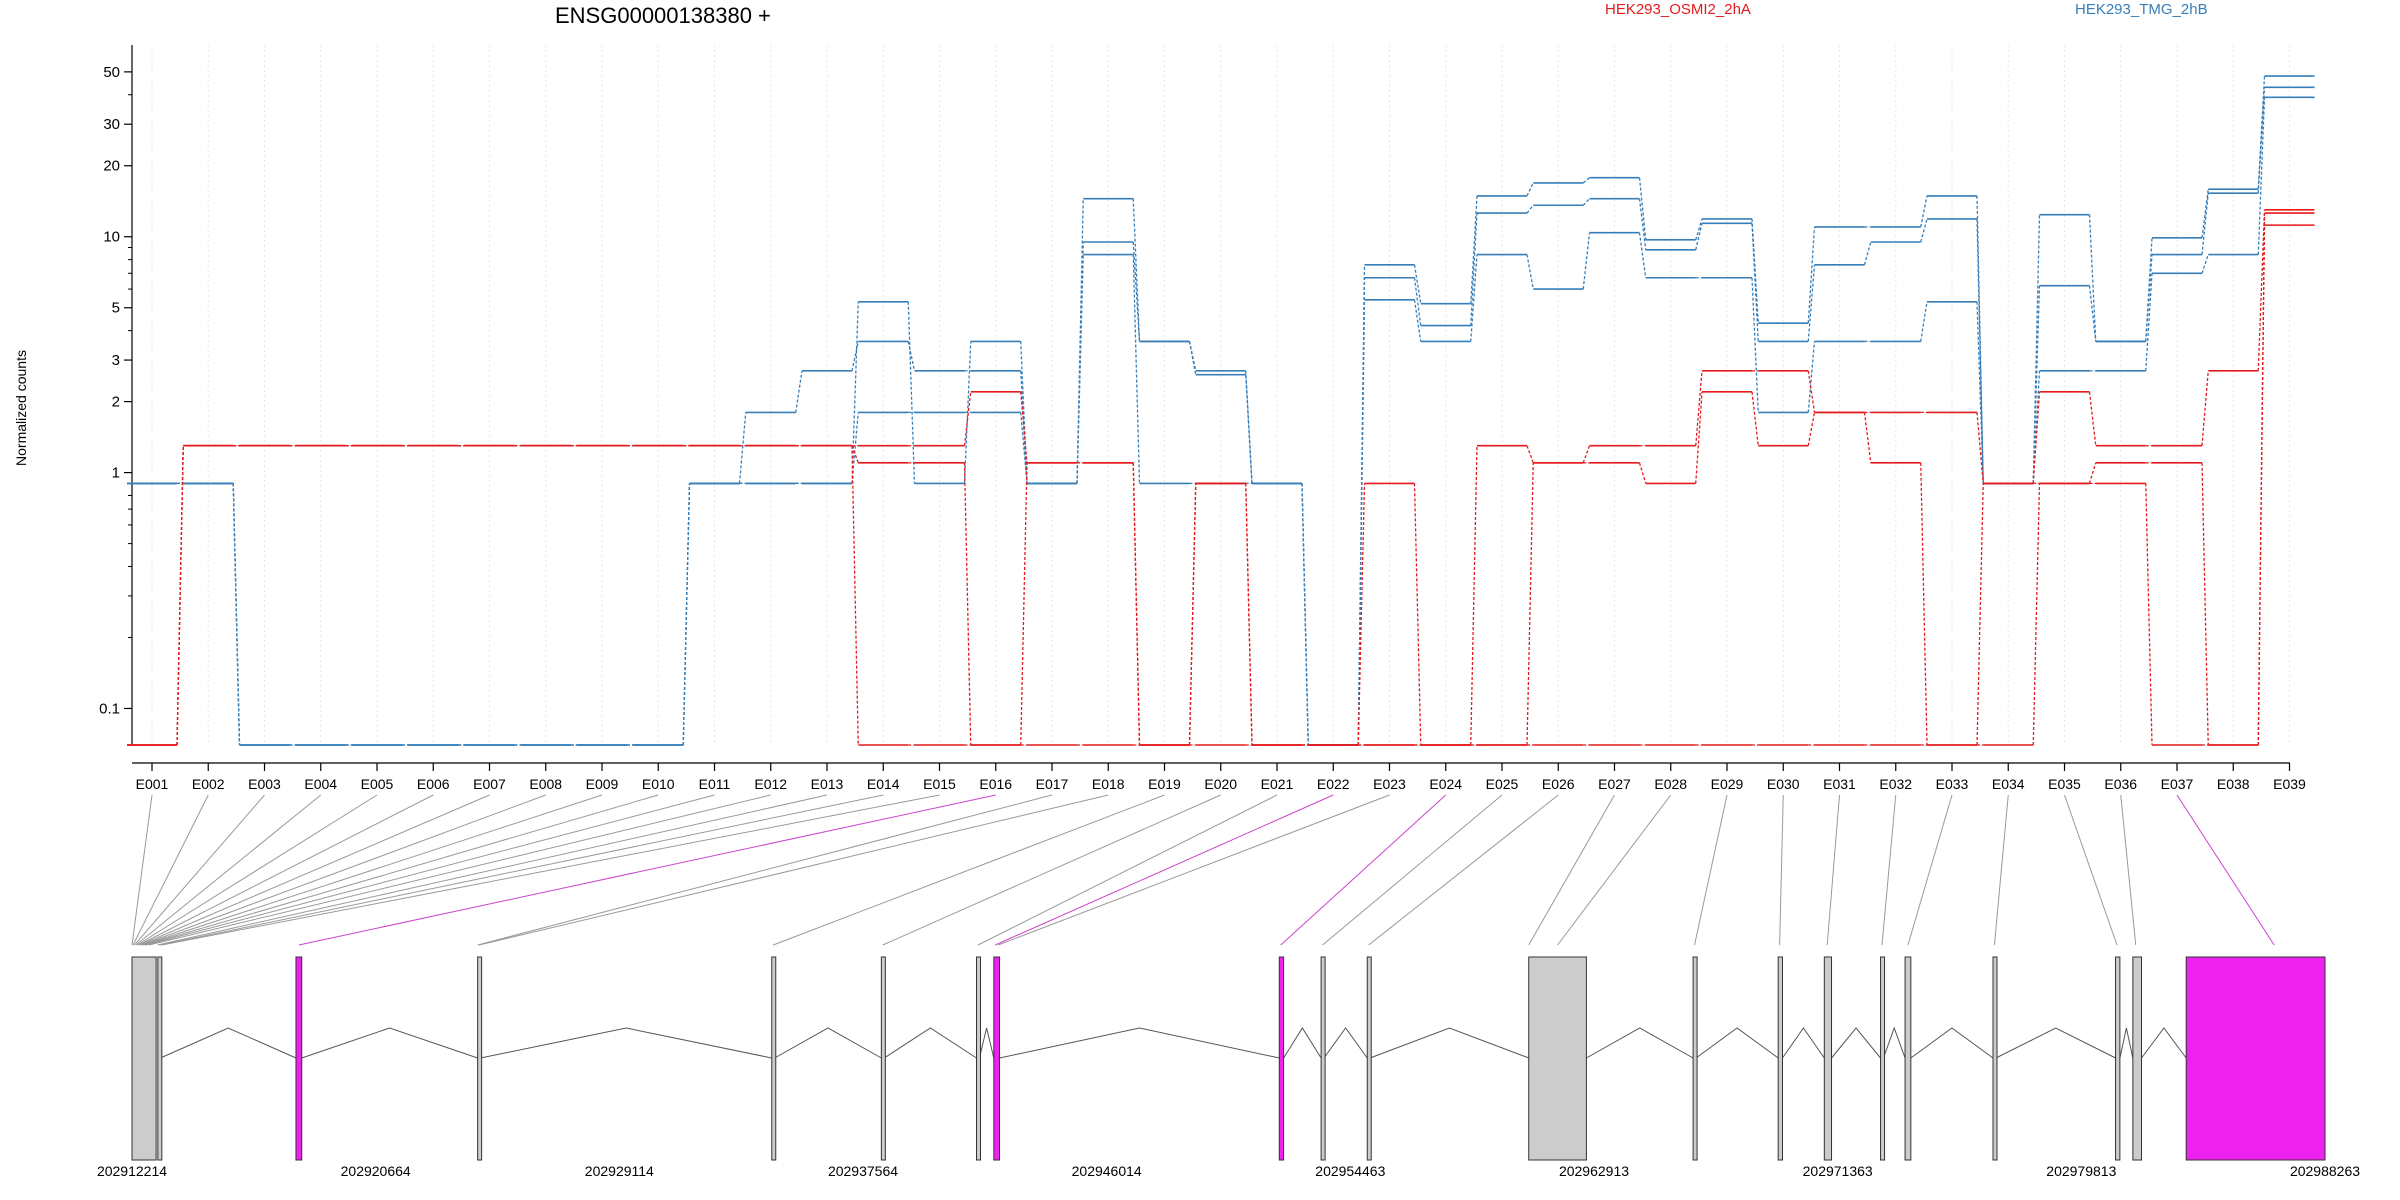  What do you see at coordinates (939, 784) in the screenshot?
I see `x-tick-label-e015: E015` at bounding box center [939, 784].